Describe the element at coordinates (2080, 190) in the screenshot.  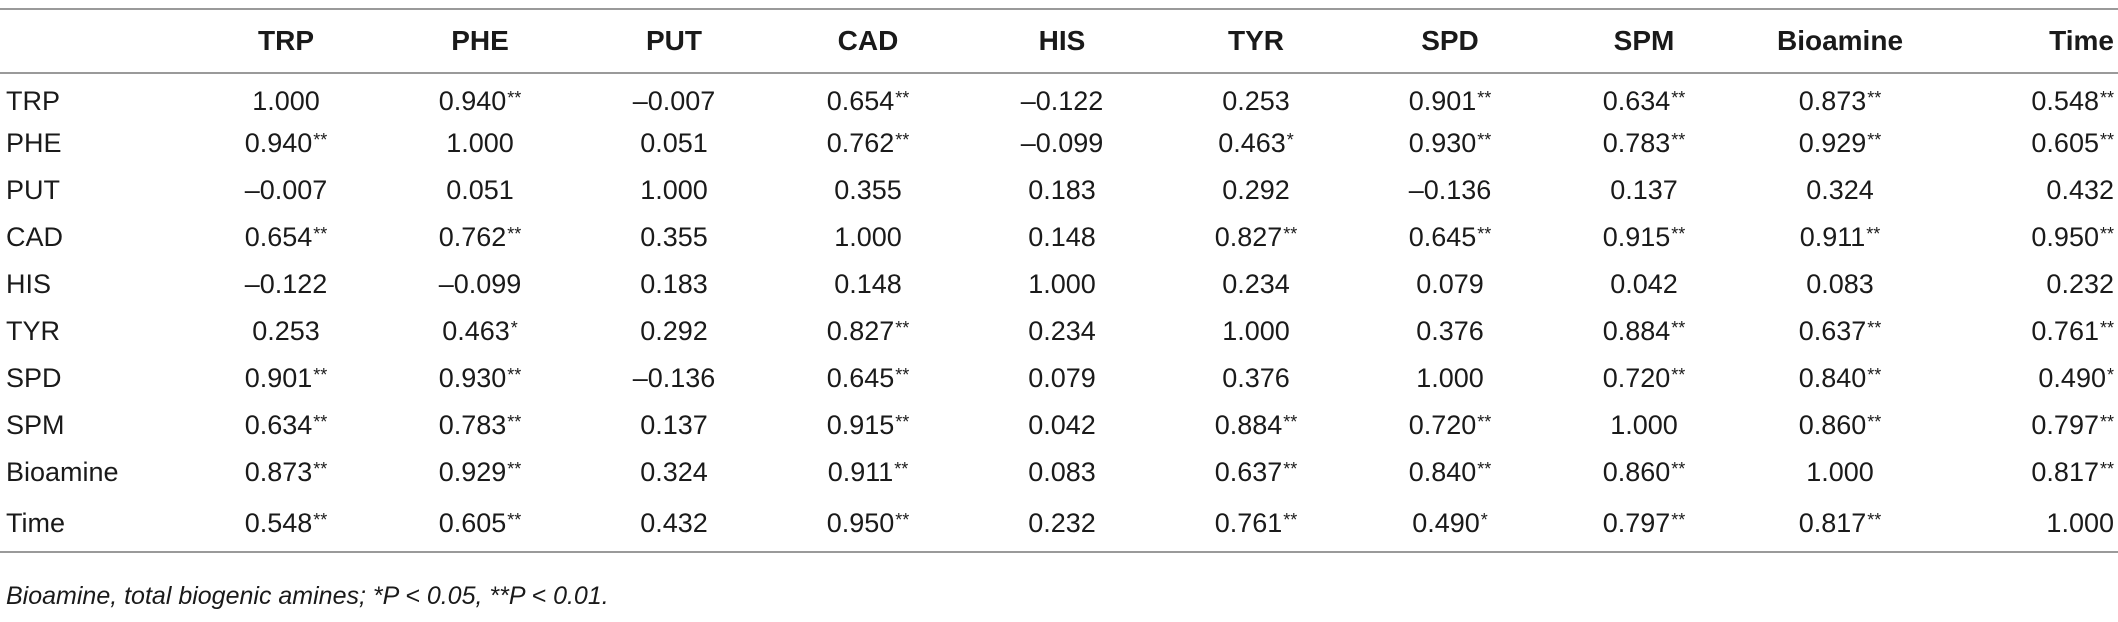
I see `cell-value: 0.432` at that location.